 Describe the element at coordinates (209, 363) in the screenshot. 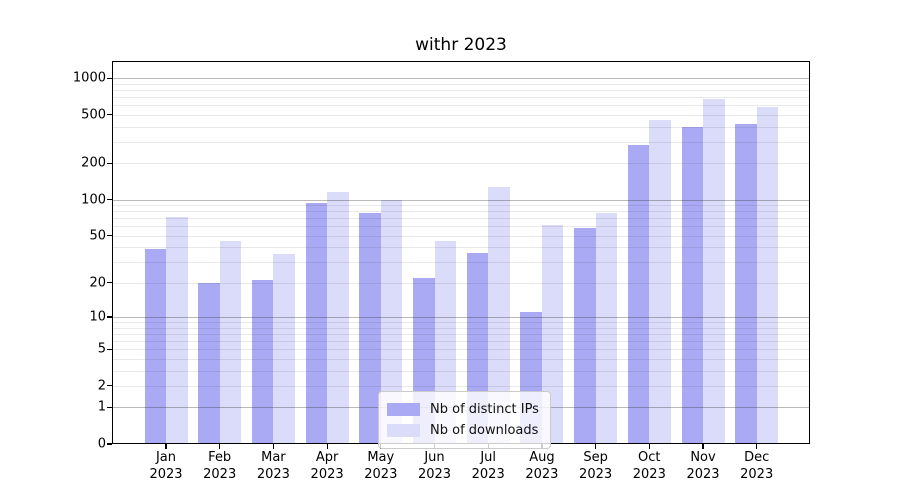

I see `bar-feb-distinct-ips` at that location.